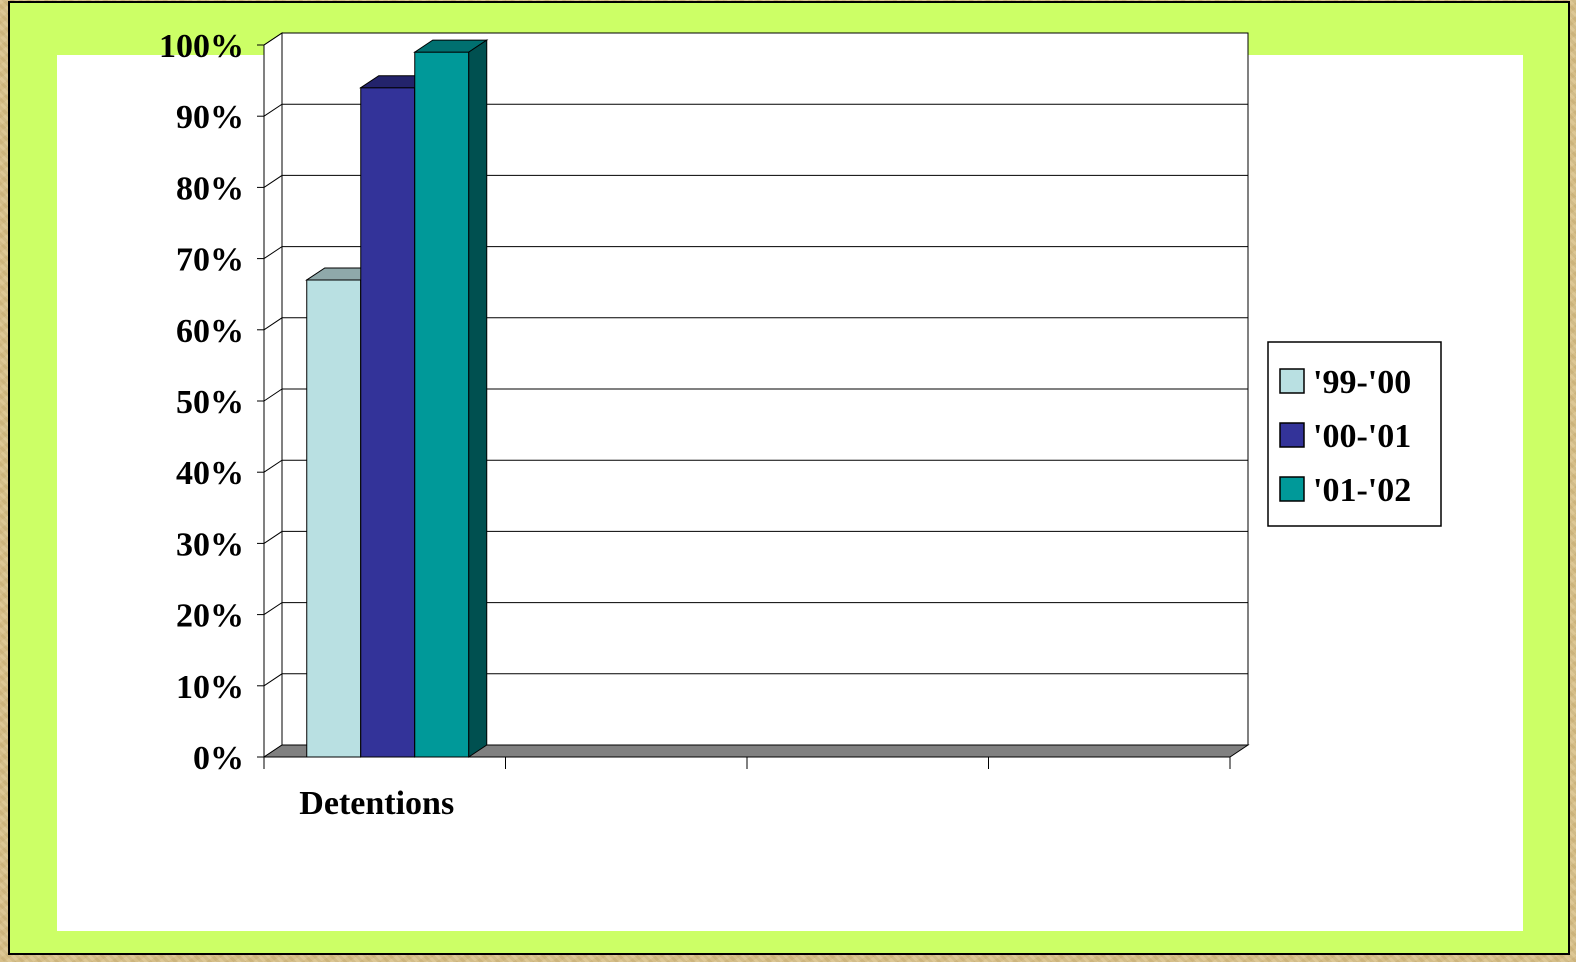 The image size is (1576, 962). I want to click on x-tick-labels: Detentions, so click(376, 803).